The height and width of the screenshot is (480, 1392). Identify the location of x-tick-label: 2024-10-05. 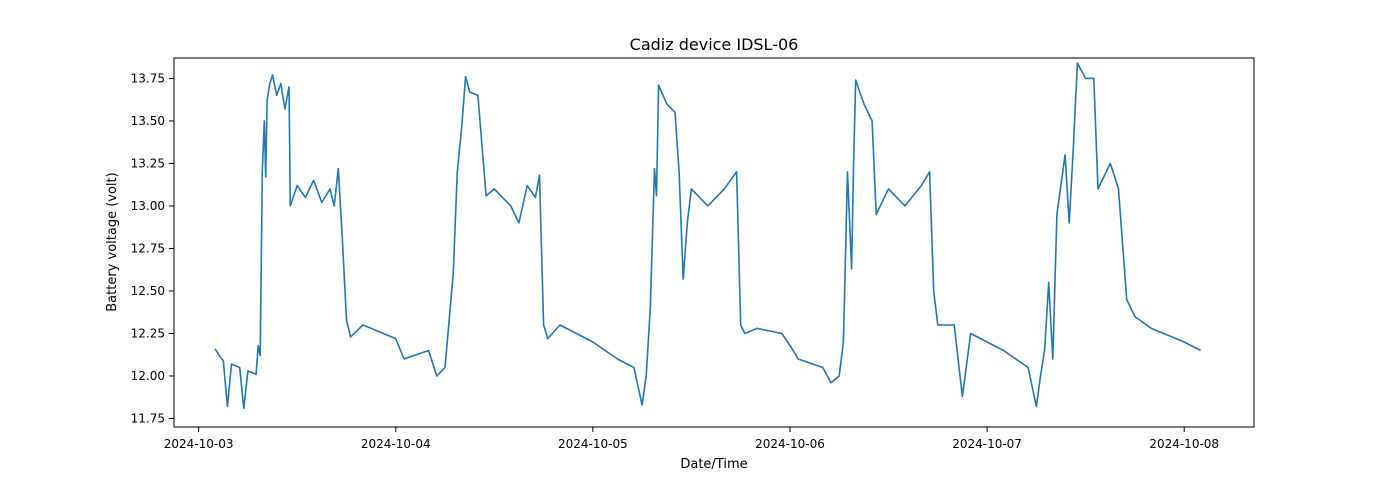
(593, 444).